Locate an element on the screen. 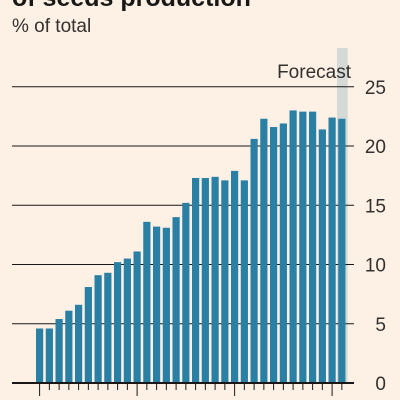 The image size is (400, 400). y-tick-label-20: 20 is located at coordinates (375, 147).